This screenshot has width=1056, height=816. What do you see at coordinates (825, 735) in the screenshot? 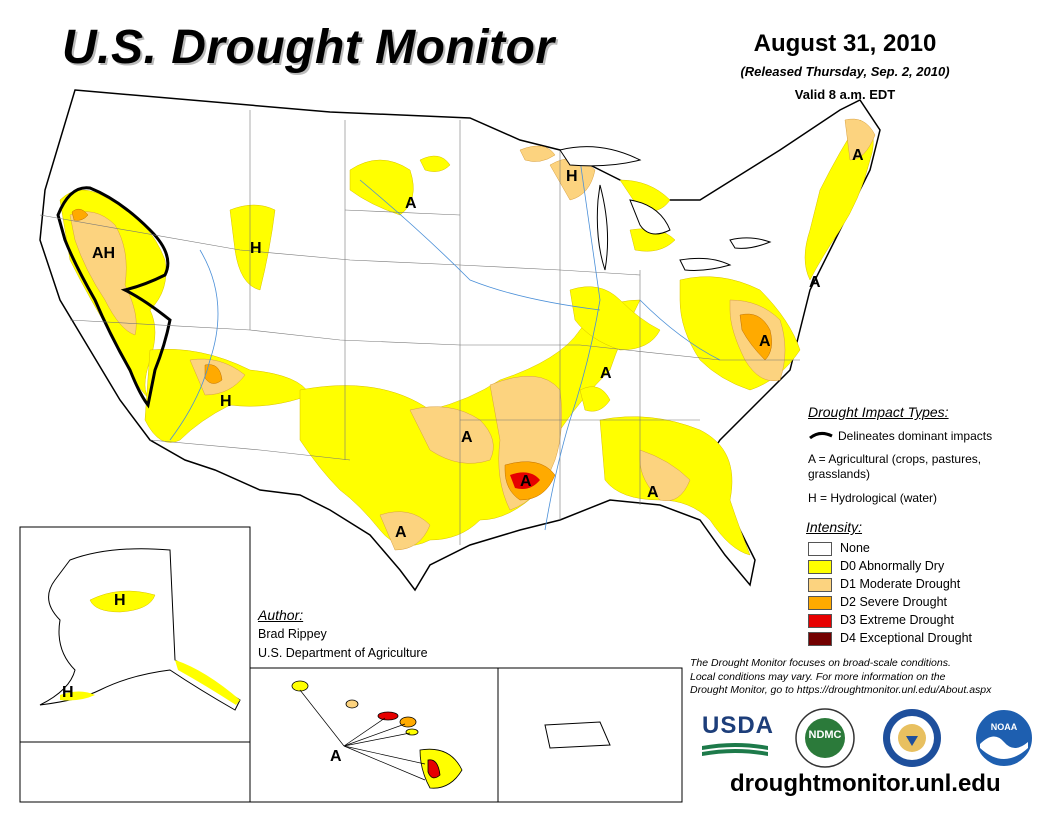
I see `ndmc-logo-text: NDMC` at bounding box center [825, 735].